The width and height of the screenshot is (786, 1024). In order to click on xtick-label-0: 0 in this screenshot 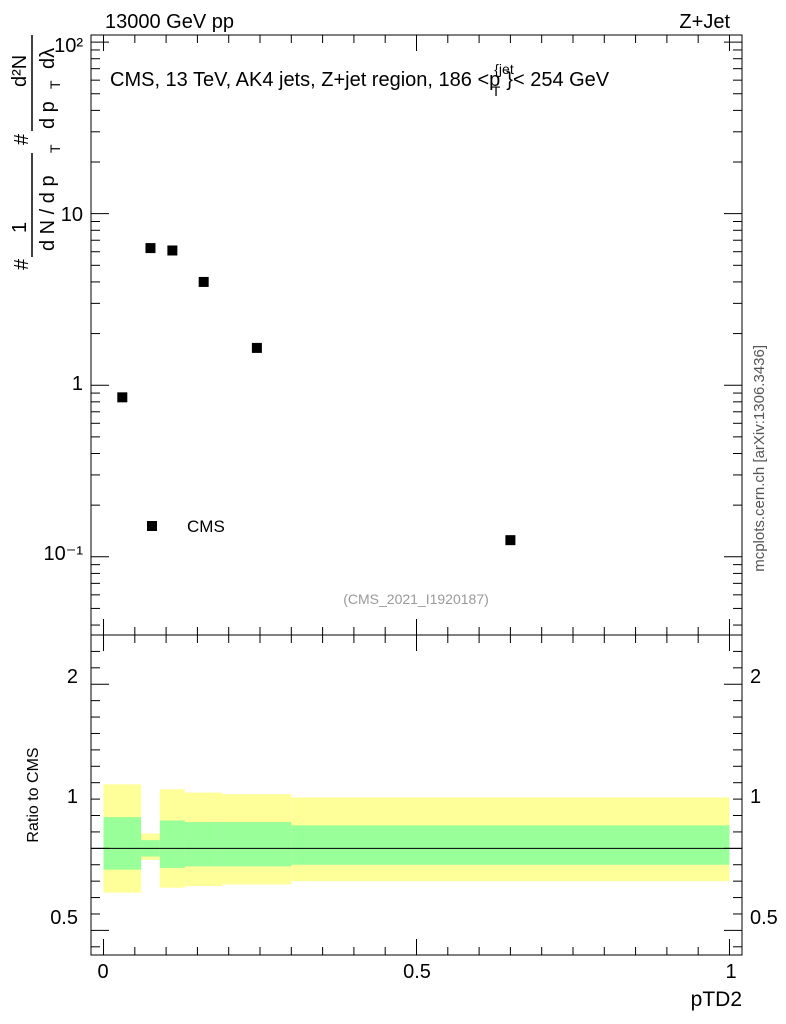, I will do `click(102, 972)`.